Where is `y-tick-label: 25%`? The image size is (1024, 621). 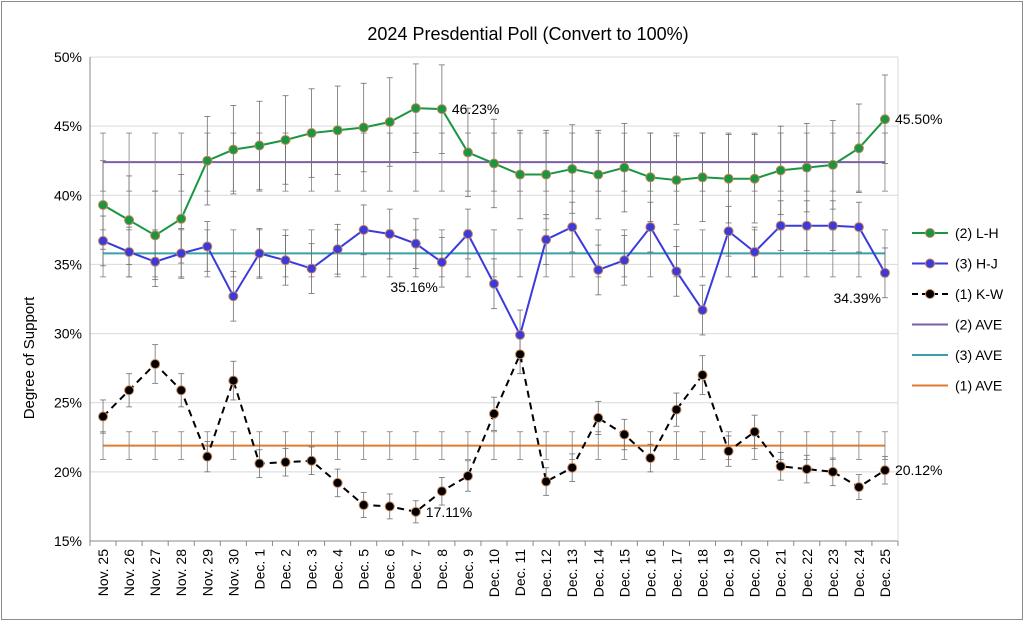 y-tick-label: 25% is located at coordinates (68, 403).